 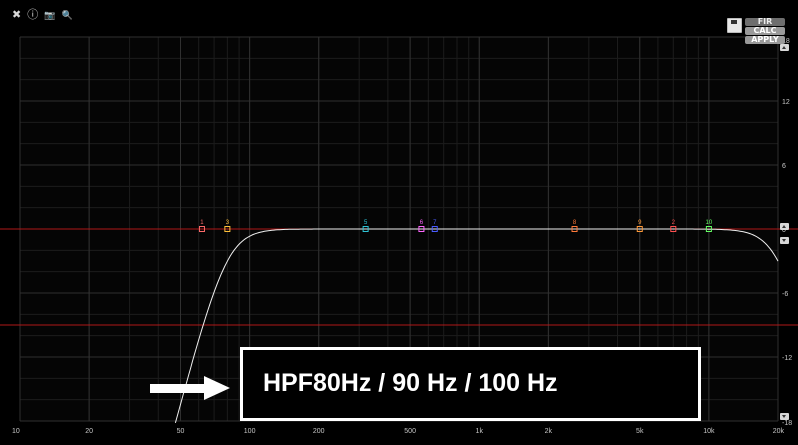 What do you see at coordinates (734, 25) in the screenshot?
I see `save-icon` at bounding box center [734, 25].